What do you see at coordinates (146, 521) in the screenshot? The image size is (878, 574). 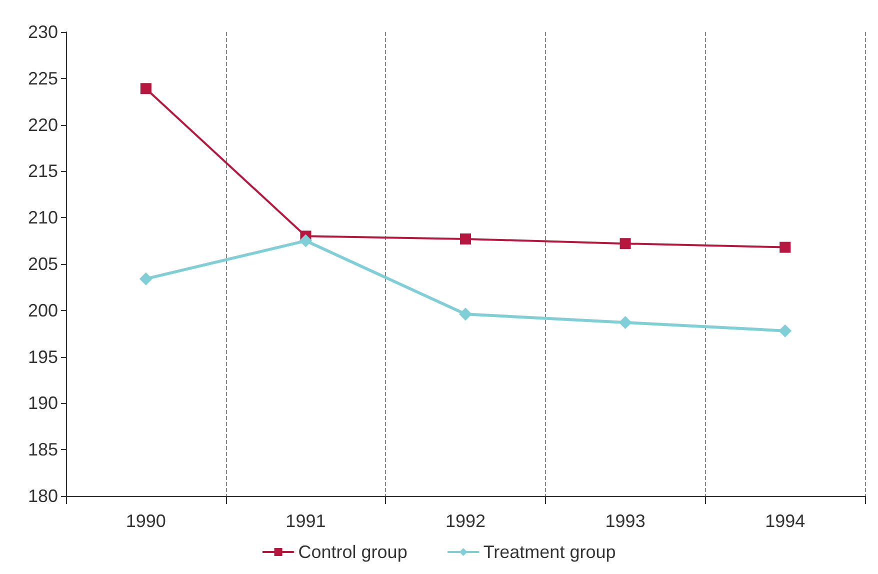 I see `x-tick-label: 1990` at bounding box center [146, 521].